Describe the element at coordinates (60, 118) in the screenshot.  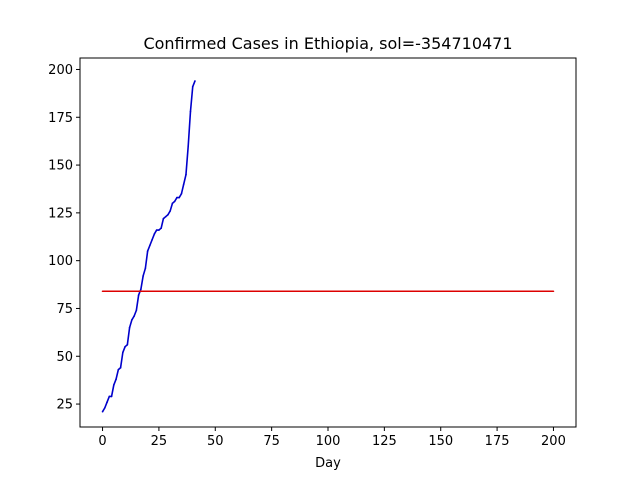
I see `y-tick-label: 175` at that location.